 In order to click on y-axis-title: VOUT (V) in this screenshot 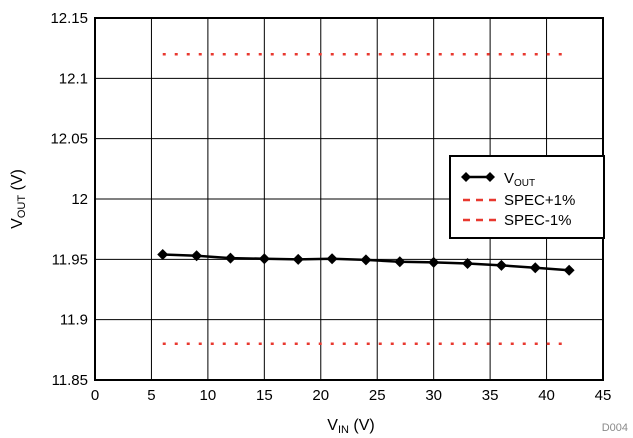, I will do `click(18, 199)`.